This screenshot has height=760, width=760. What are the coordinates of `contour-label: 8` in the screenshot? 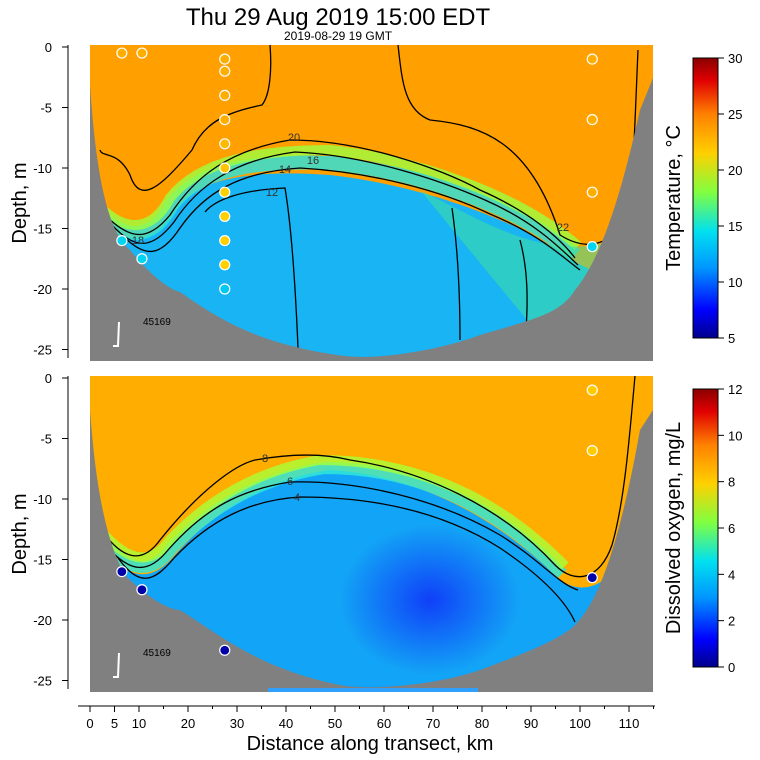 It's located at (265, 459).